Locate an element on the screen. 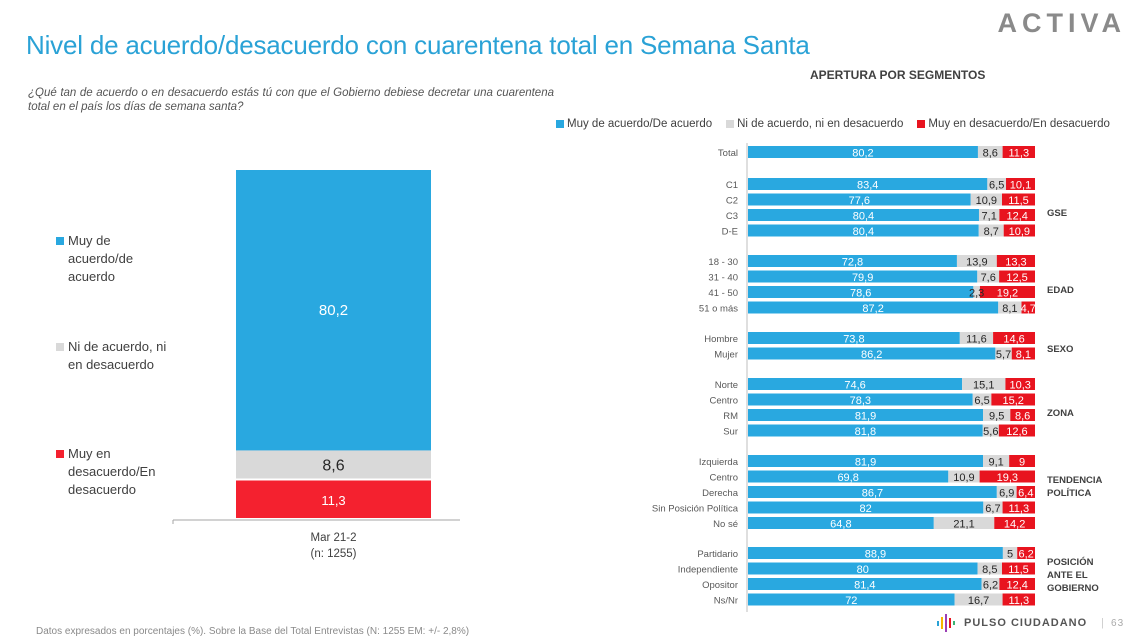  data-label-neutral: 15,1 is located at coordinates (983, 386).